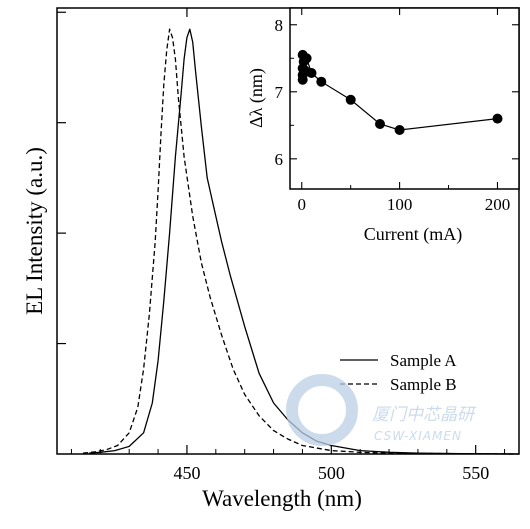  What do you see at coordinates (498, 204) in the screenshot?
I see `inset-x-tick-label: 200` at bounding box center [498, 204].